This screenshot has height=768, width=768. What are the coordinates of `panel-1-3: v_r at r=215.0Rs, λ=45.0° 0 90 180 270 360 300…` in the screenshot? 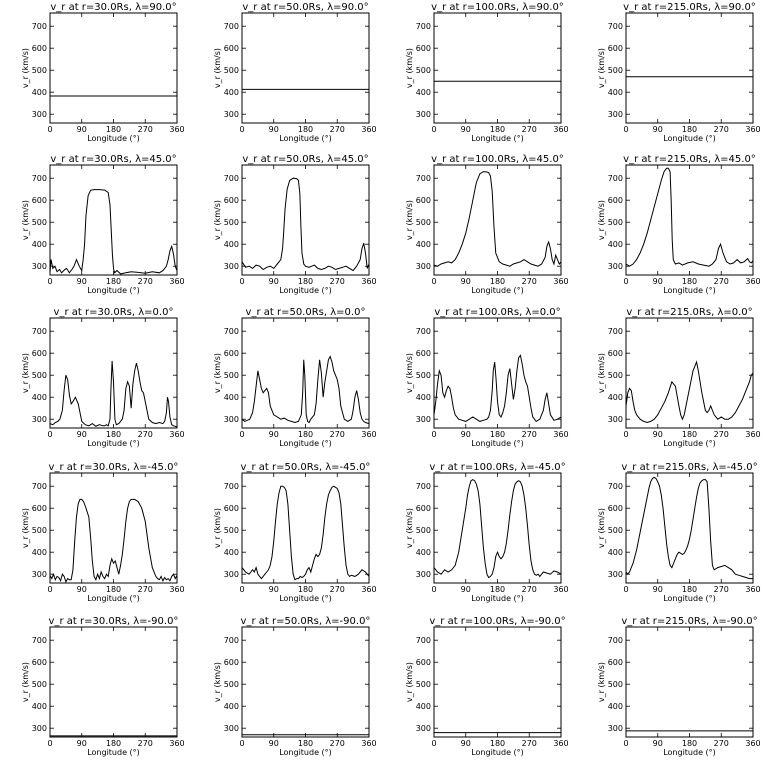 It's located at (679, 224).